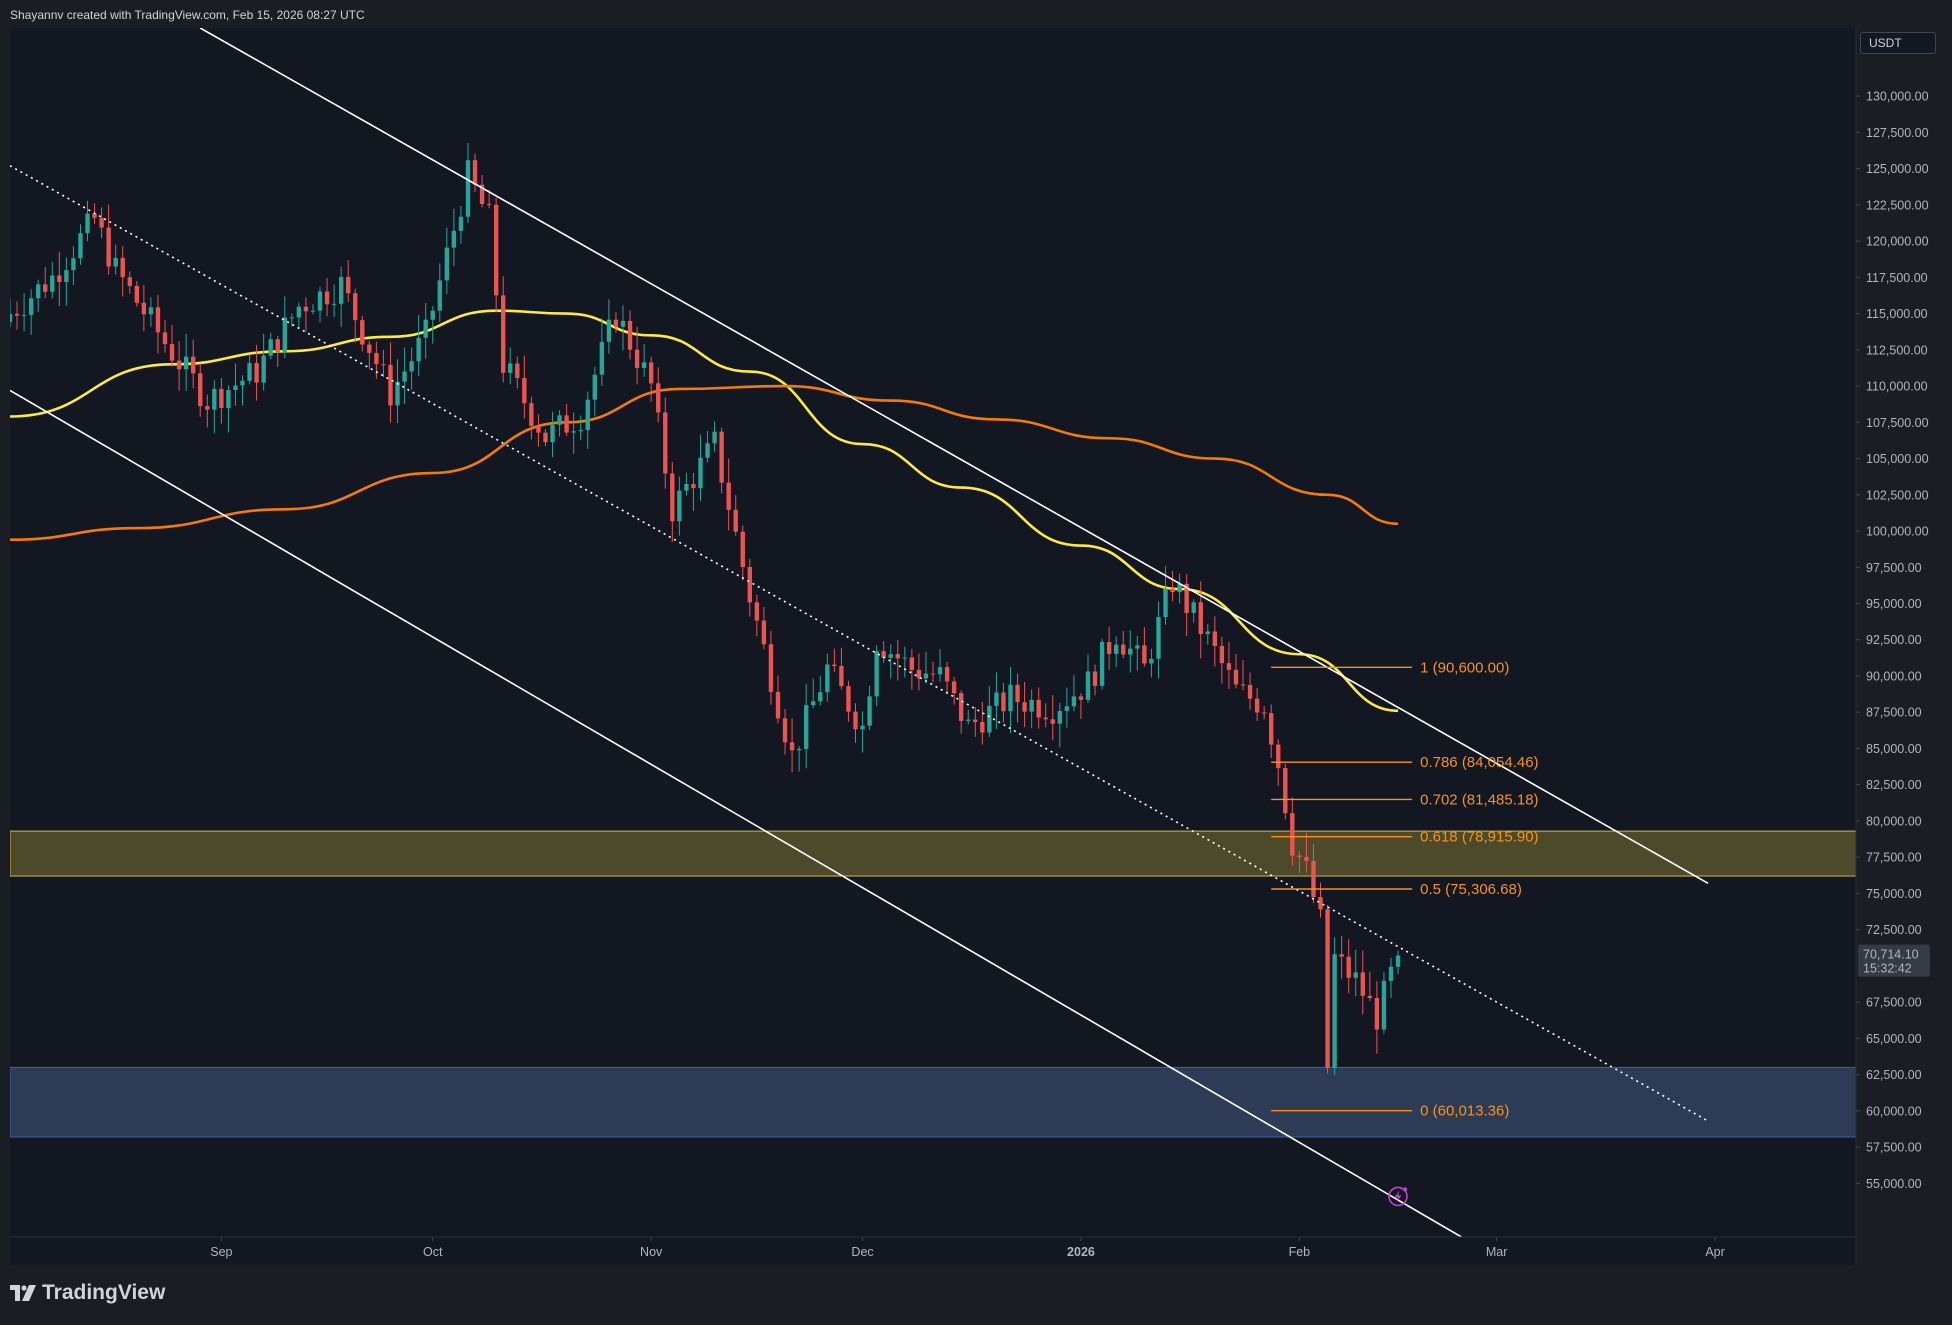  I want to click on resistance-zone, so click(933, 853).